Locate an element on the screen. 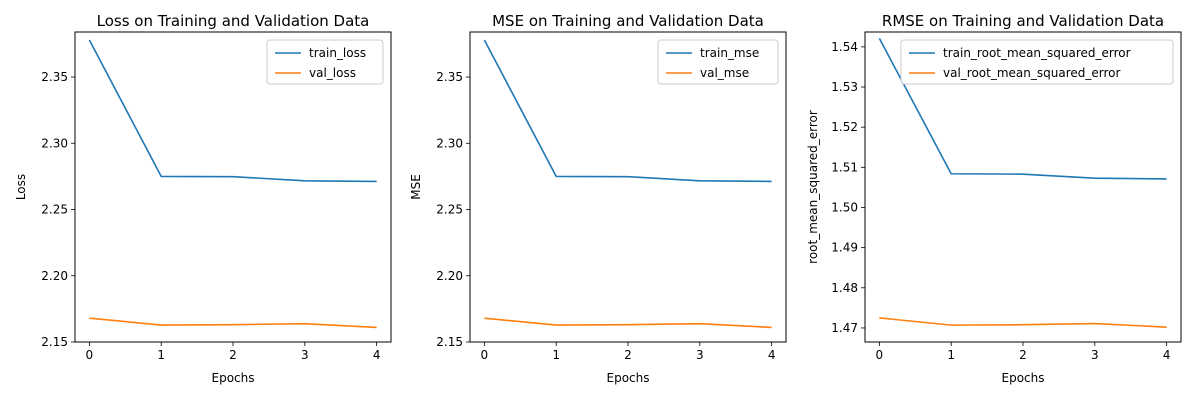 Image resolution: width=1200 pixels, height=400 pixels. chart-title: Loss on Training and Validation Data is located at coordinates (233, 21).